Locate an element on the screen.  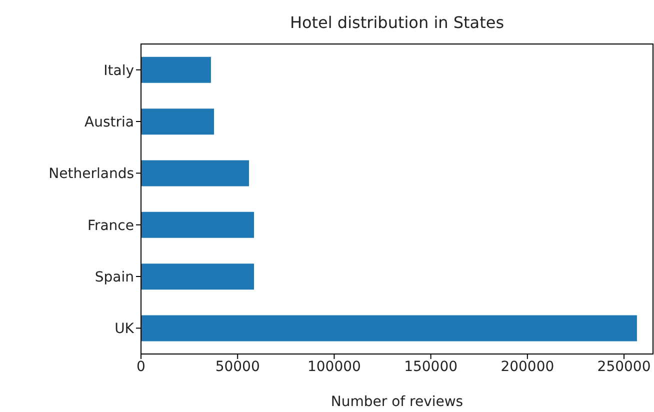
y-tick-label: UK is located at coordinates (124, 329).